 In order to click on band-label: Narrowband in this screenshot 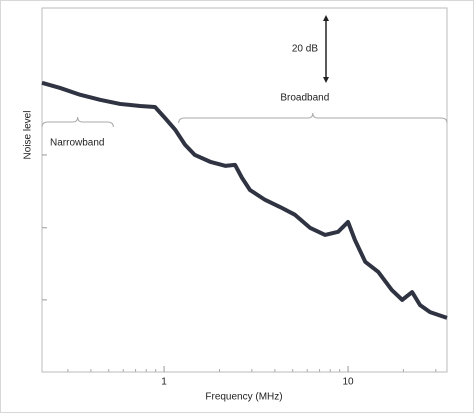, I will do `click(77, 143)`.